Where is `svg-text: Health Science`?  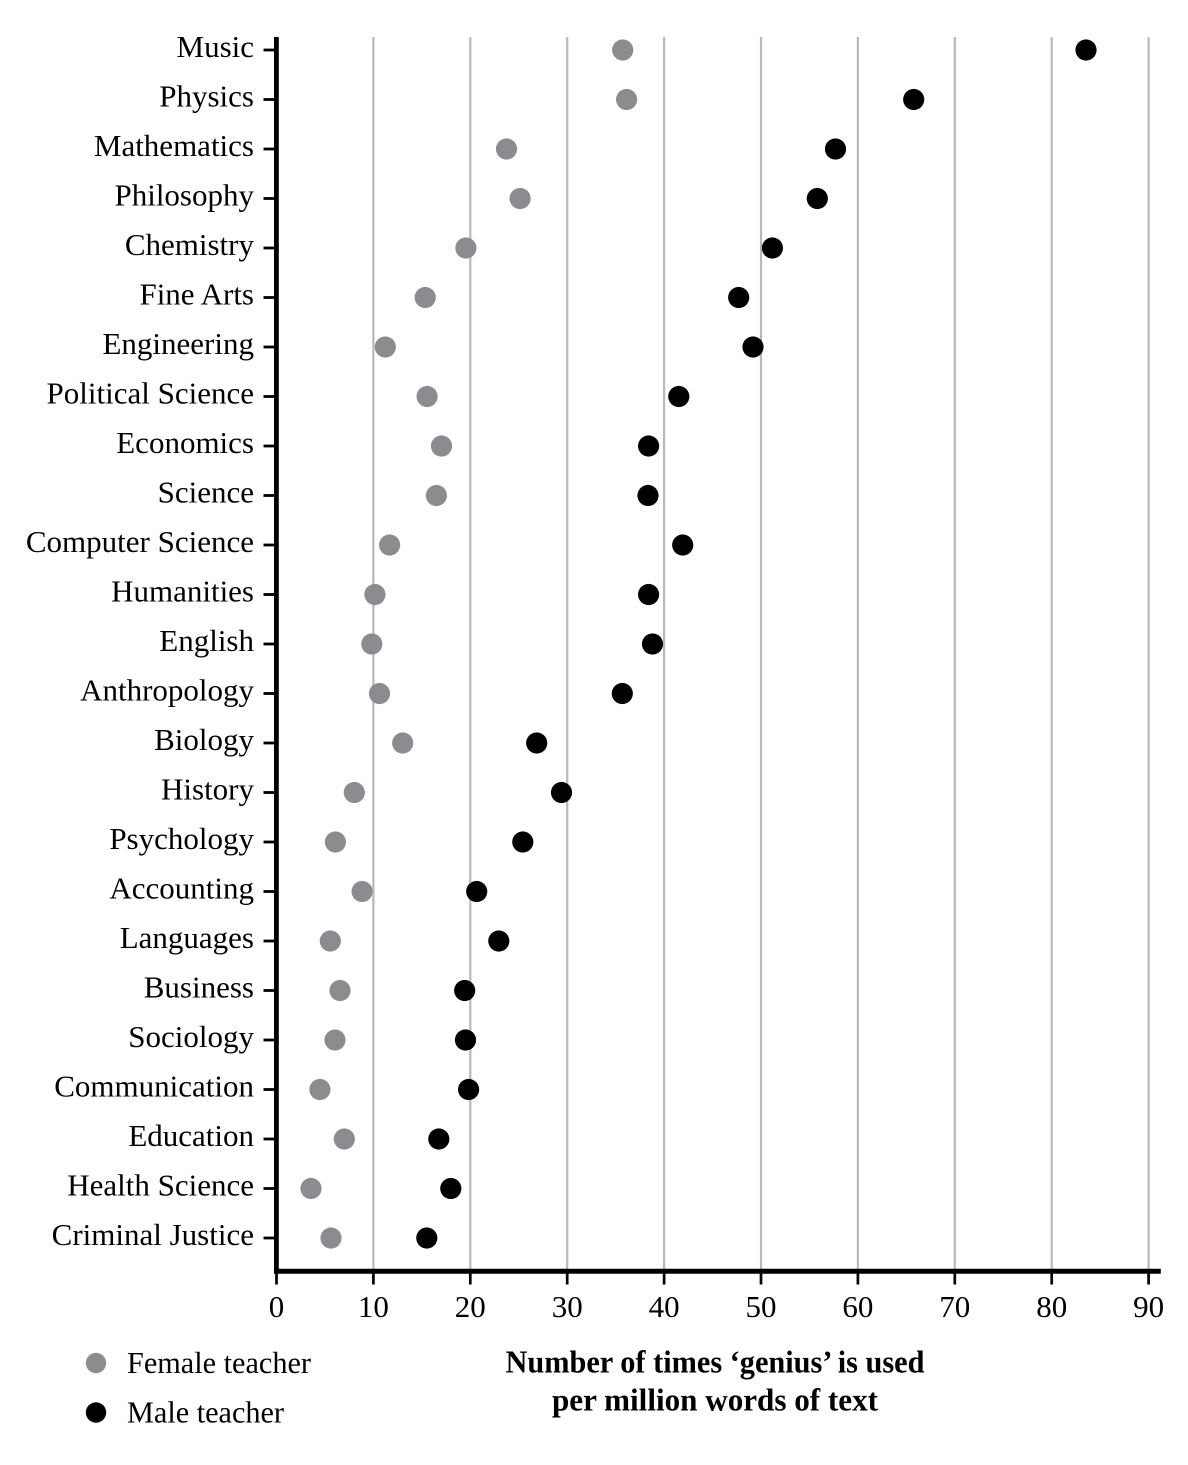
svg-text: Health Science is located at coordinates (160, 1185).